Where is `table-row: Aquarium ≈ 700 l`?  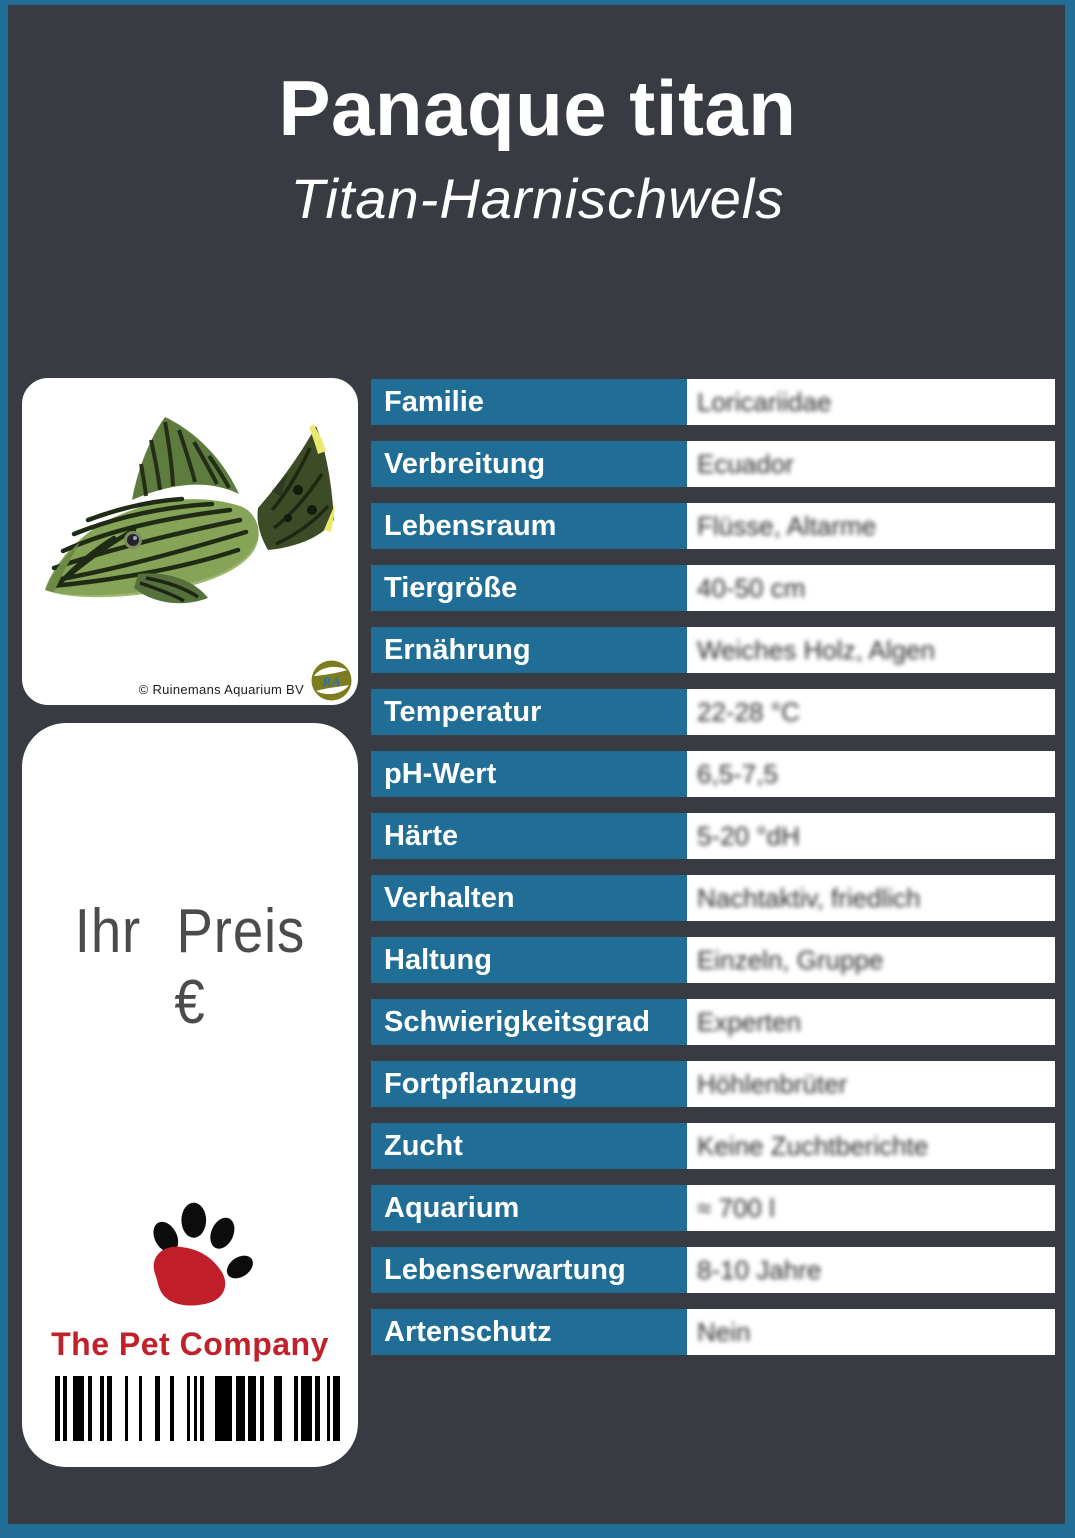
table-row: Aquarium ≈ 700 l is located at coordinates (713, 1208).